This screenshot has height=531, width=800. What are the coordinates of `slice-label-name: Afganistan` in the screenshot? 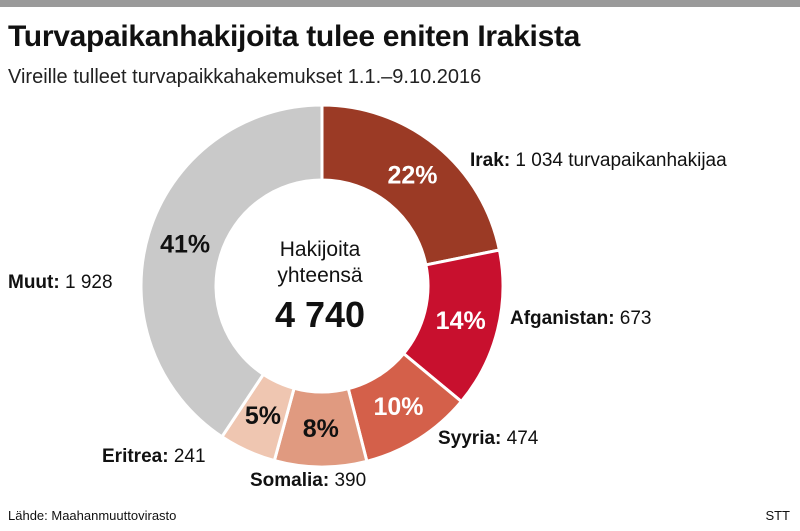 It's located at (559, 318).